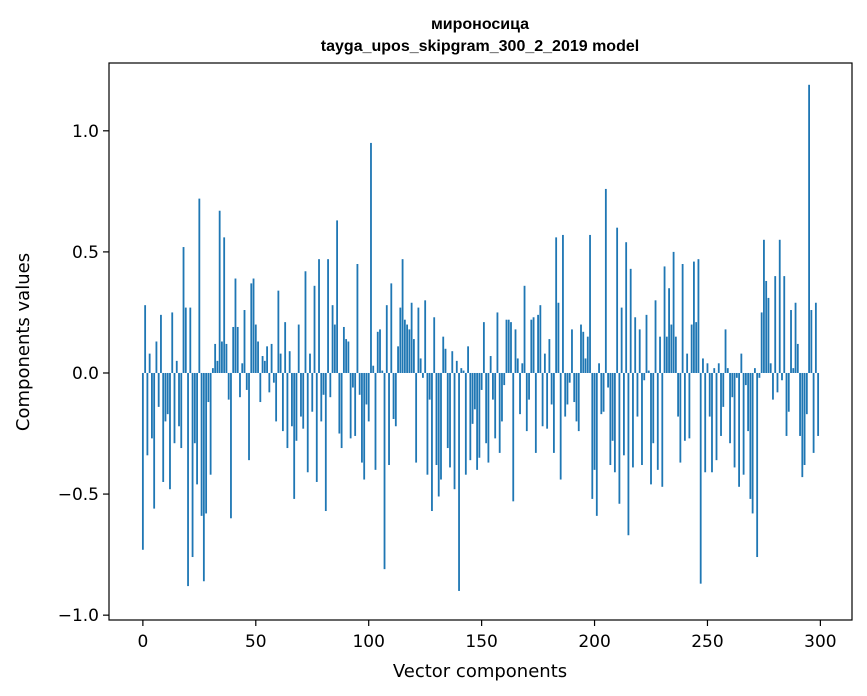 The width and height of the screenshot is (867, 696). Describe the element at coordinates (85, 132) in the screenshot. I see `y-tick-label: 1.0` at that location.